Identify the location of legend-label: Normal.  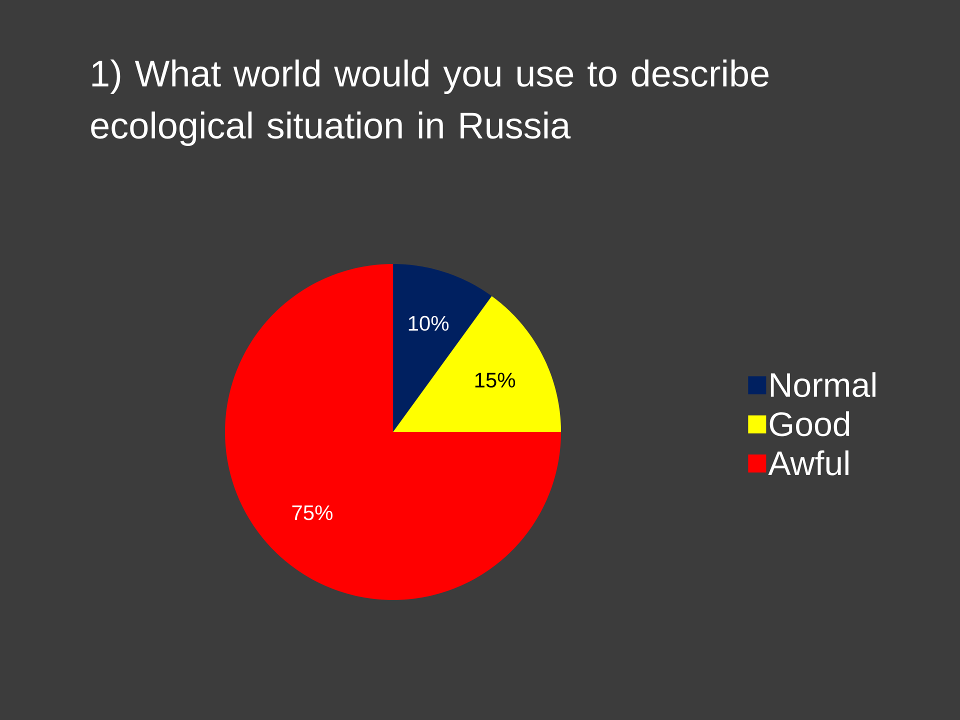
(823, 385).